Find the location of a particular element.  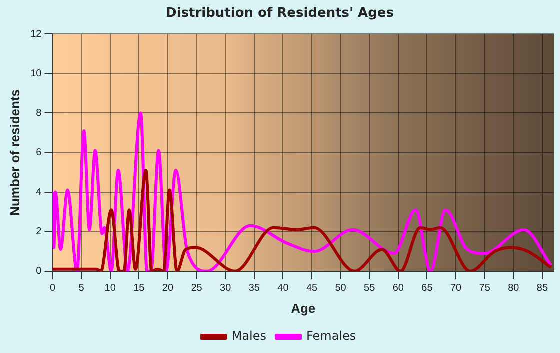

x-tick-label: 80 is located at coordinates (514, 288).